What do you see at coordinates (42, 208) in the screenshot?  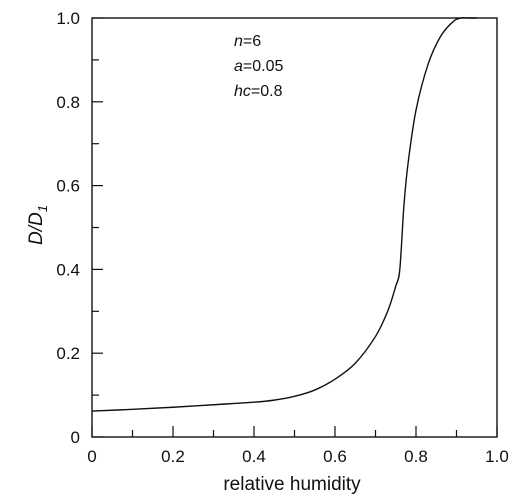 I see `y-axis-title-sub: 1` at bounding box center [42, 208].